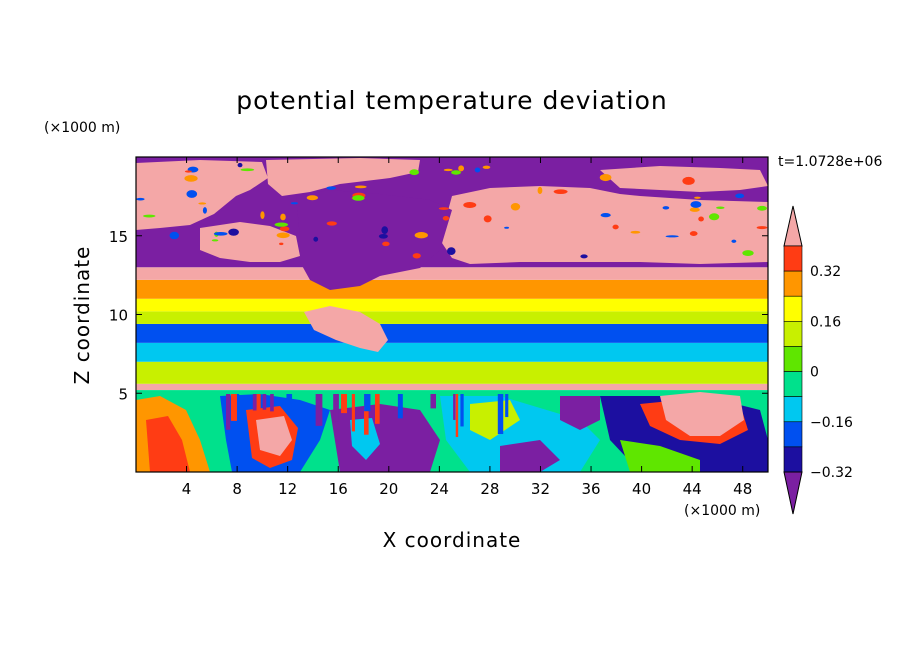 The width and height of the screenshot is (904, 654). What do you see at coordinates (338, 489) in the screenshot?
I see `x-tick-label: 16` at bounding box center [338, 489].